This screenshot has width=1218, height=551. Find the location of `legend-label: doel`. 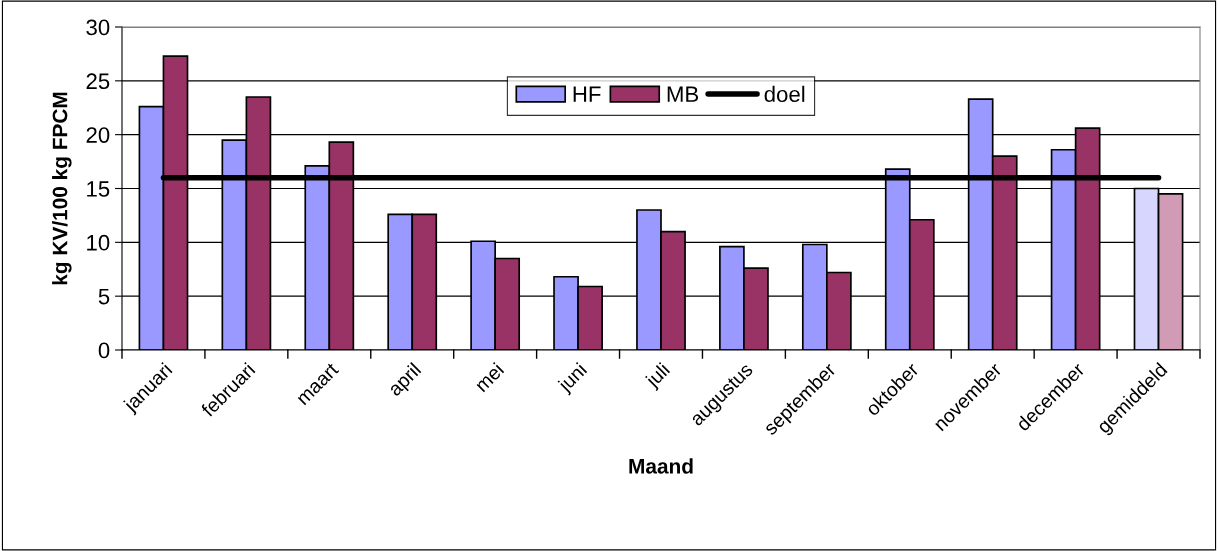

legend-label: doel is located at coordinates (784, 94).